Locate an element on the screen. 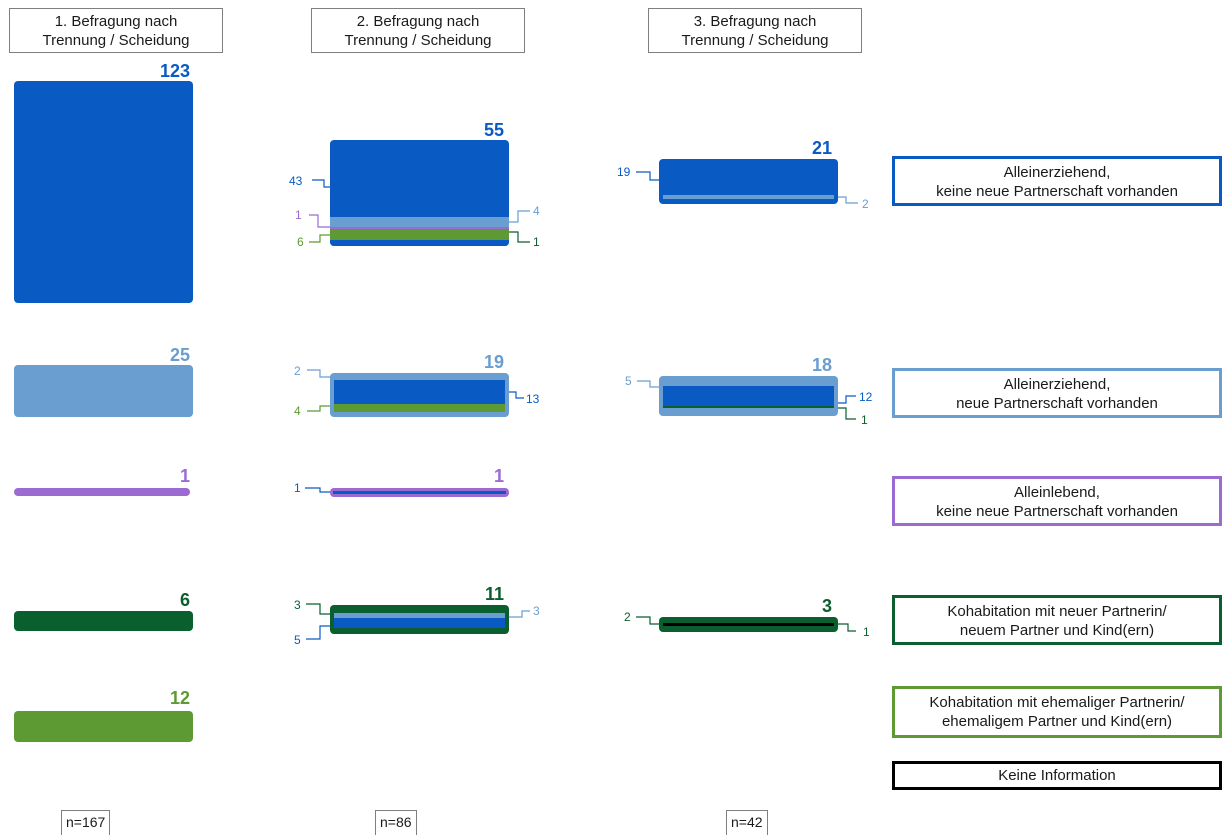  w3-band-ae-mit is located at coordinates (748, 197).